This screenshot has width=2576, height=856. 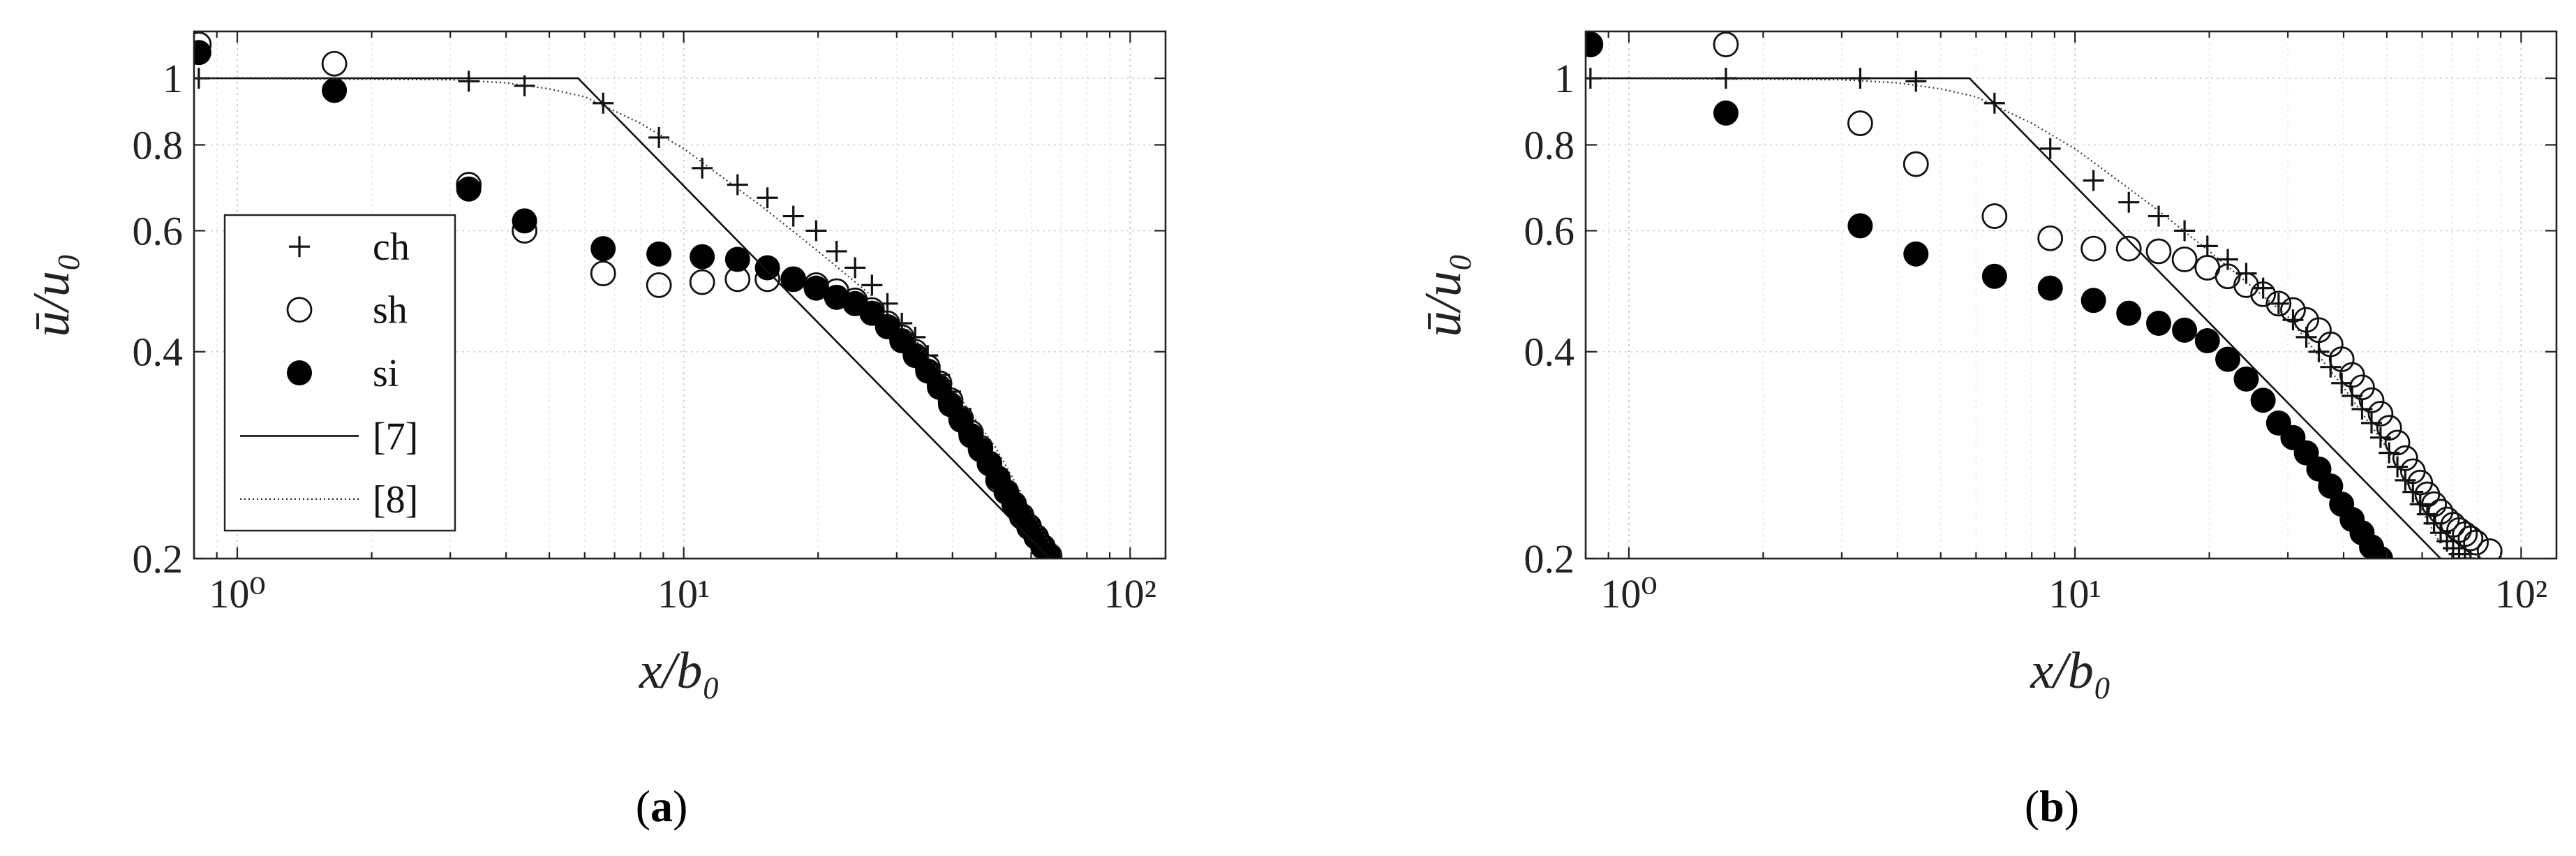 I want to click on panel-a-legend-entry-sh: sh, so click(x=347, y=310).